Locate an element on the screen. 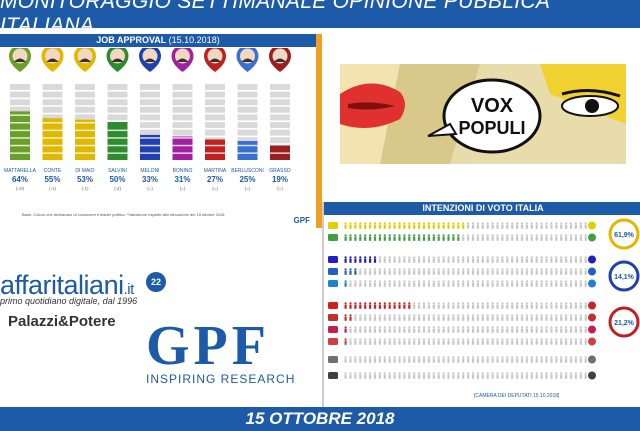 The width and height of the screenshot is (640, 431). category-label: BERLUSCONI is located at coordinates (247, 171).